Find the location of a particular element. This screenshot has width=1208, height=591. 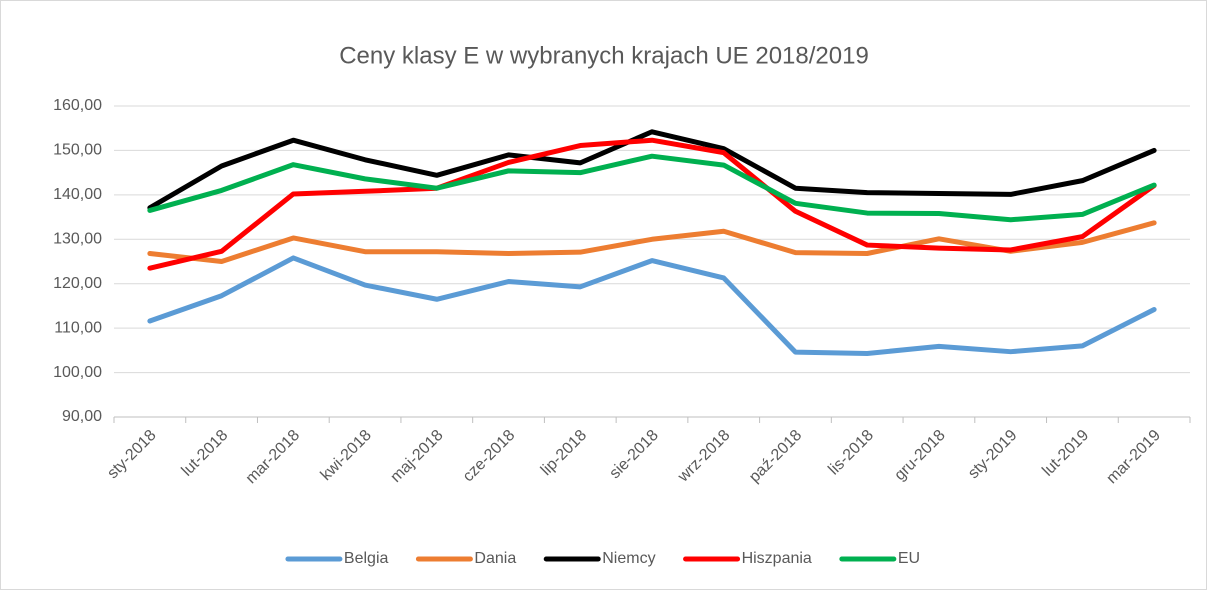

legend-label: EU is located at coordinates (909, 558).